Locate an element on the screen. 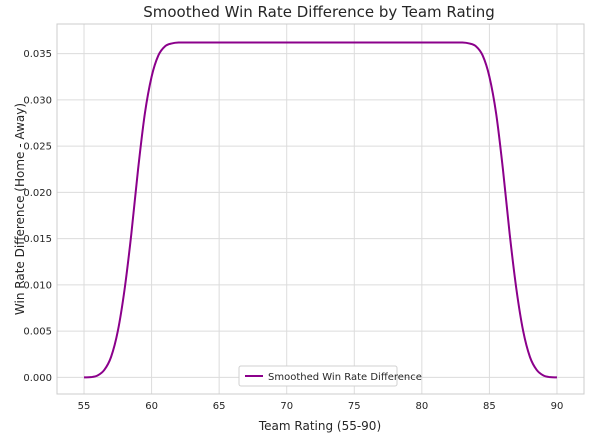 Image resolution: width=597 pixels, height=435 pixels. x-axis-label: Team Rating (55-90) is located at coordinates (319, 426).